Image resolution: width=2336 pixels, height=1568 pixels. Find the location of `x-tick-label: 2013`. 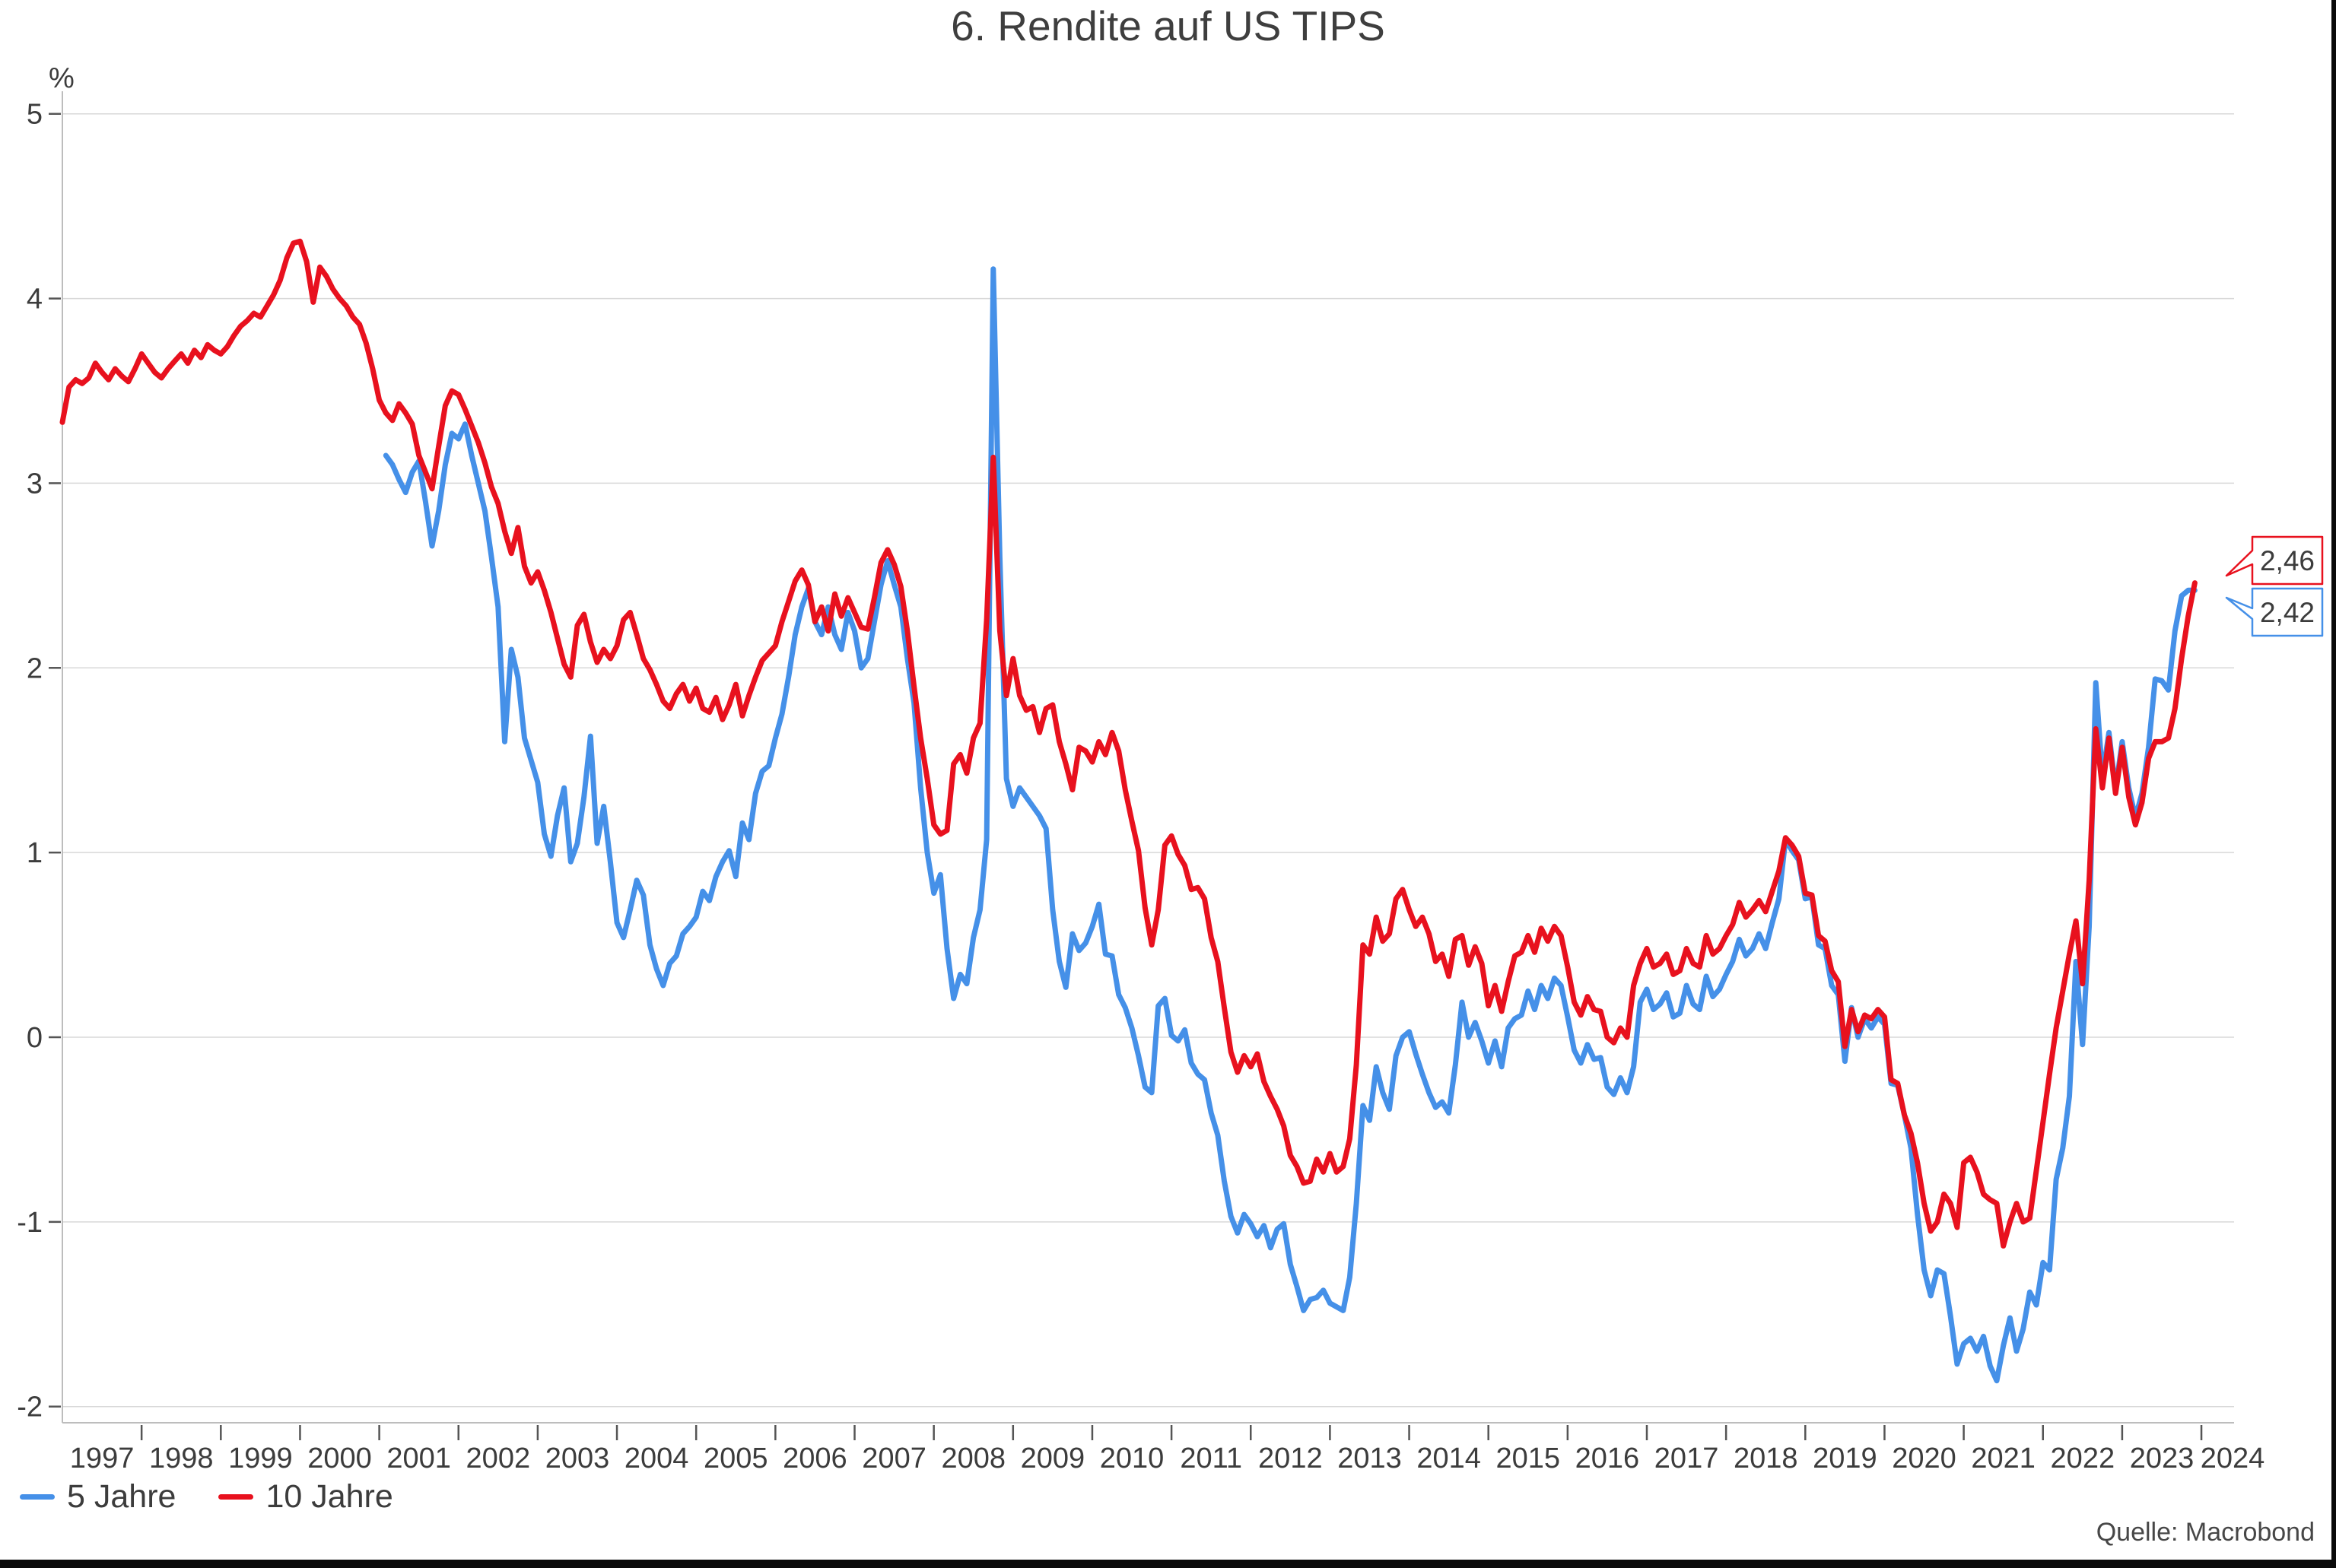

x-tick-label: 2013 is located at coordinates (1369, 1458).